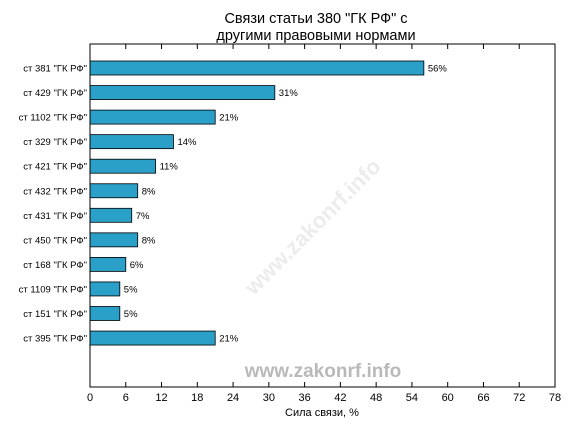 Image resolution: width=576 pixels, height=432 pixels. What do you see at coordinates (315, 36) in the screenshot?
I see `chart-title-line-2: другими правовыми нормами` at bounding box center [315, 36].